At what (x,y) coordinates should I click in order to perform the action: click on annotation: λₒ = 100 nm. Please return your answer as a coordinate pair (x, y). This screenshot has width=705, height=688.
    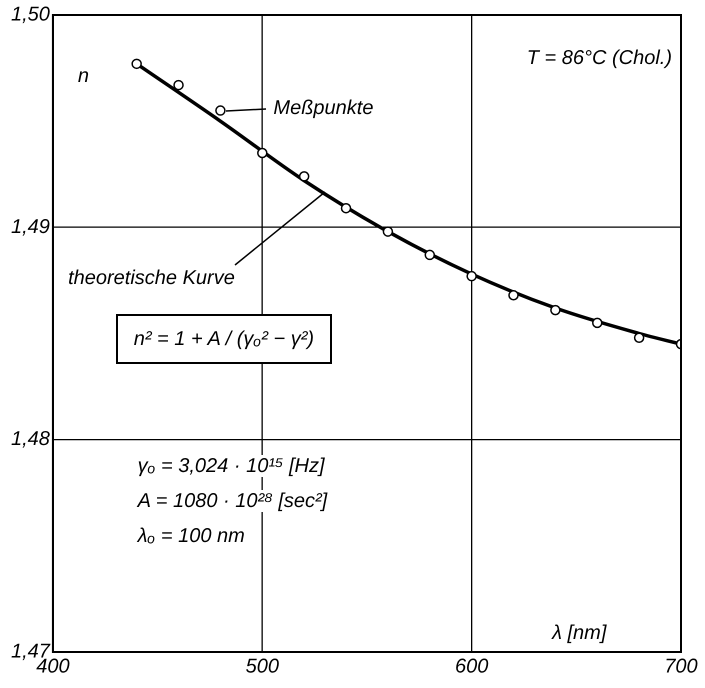
    Looking at the image, I should click on (191, 535).